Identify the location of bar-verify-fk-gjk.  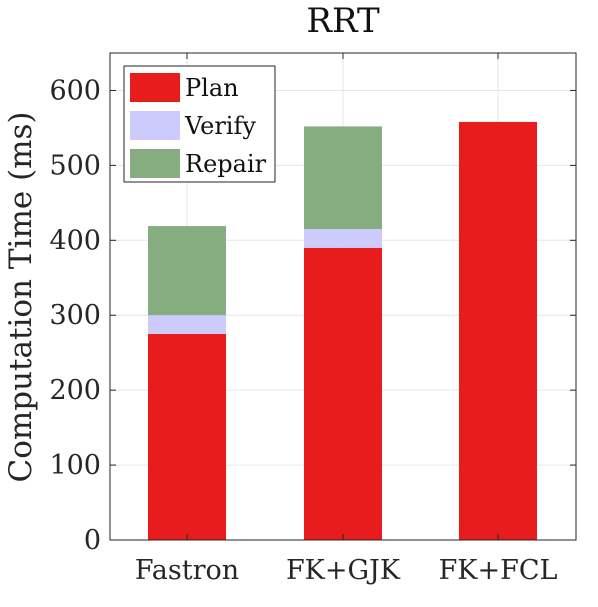
(343, 238).